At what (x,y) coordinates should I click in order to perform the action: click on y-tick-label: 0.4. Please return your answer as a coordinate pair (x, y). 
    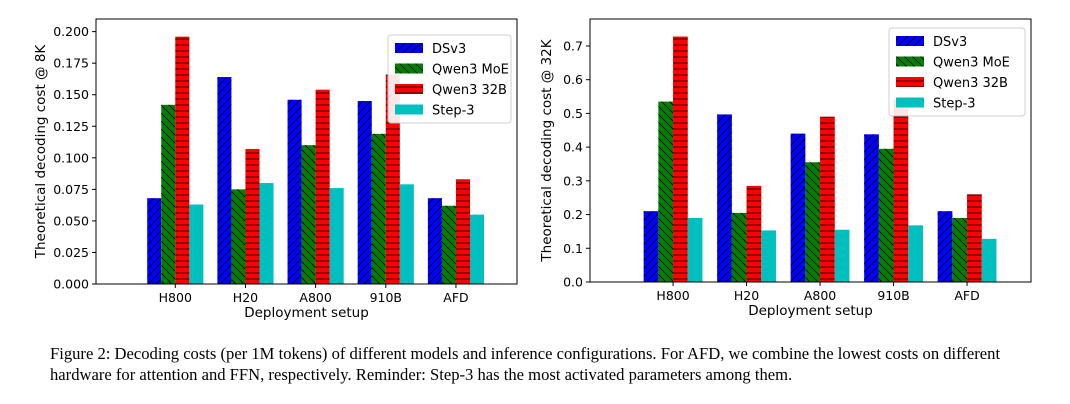
    Looking at the image, I should click on (573, 147).